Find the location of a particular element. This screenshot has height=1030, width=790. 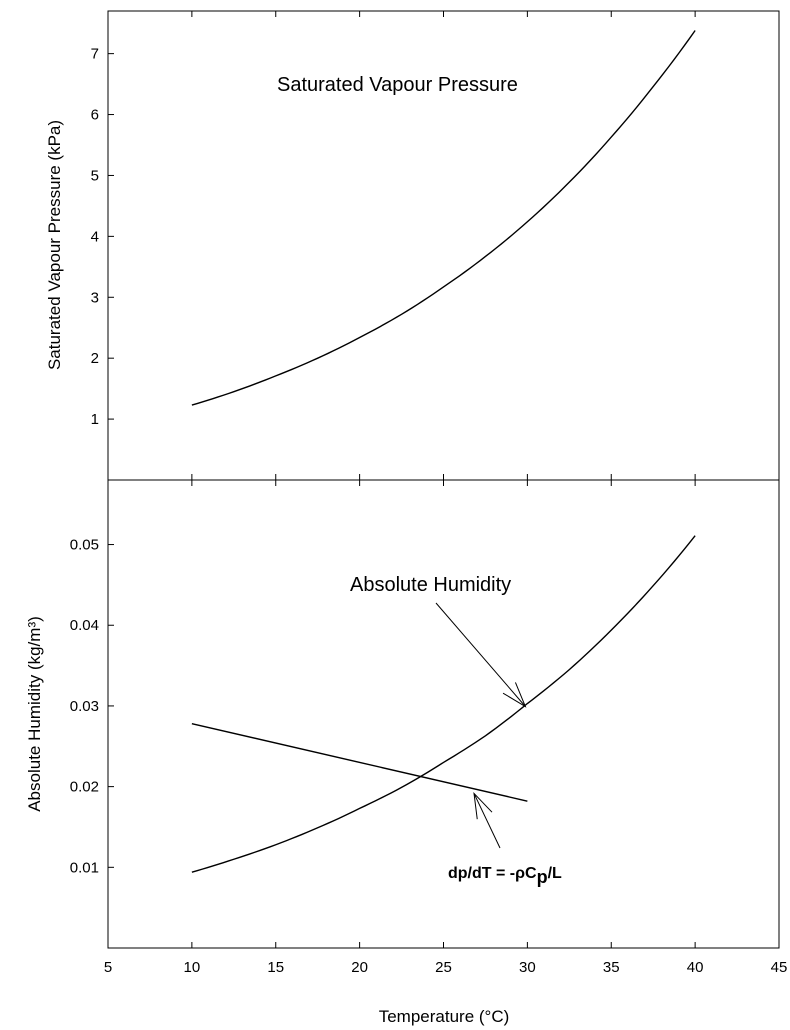

bottom-y-tick-label: 0.03 is located at coordinates (84, 706).